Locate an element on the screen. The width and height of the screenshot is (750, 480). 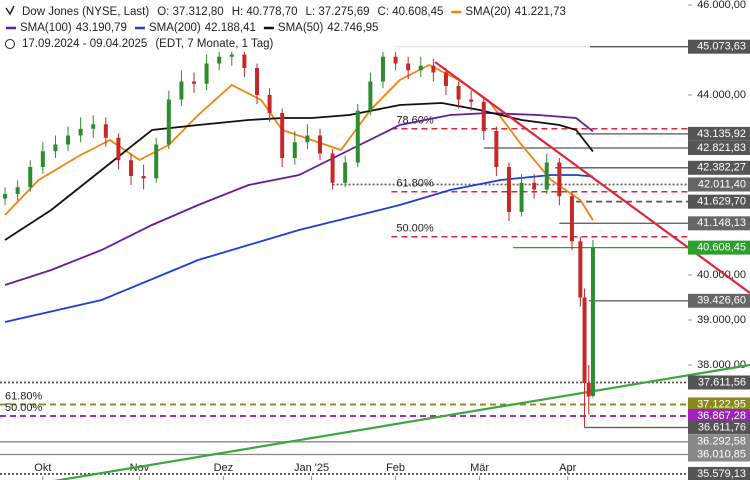
price-label-text: 36.867,28 is located at coordinates (721, 416).